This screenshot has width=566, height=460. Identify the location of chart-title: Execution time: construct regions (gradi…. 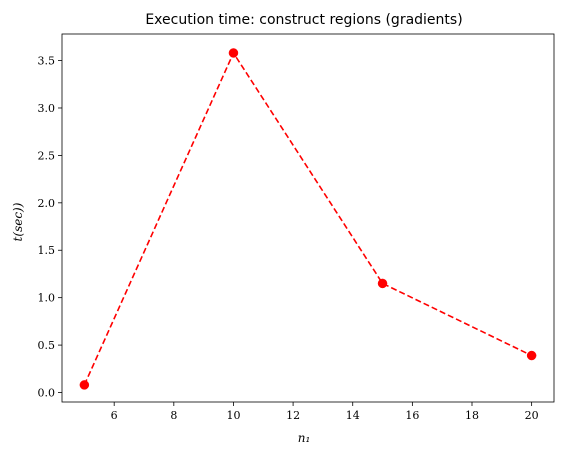
(303, 20).